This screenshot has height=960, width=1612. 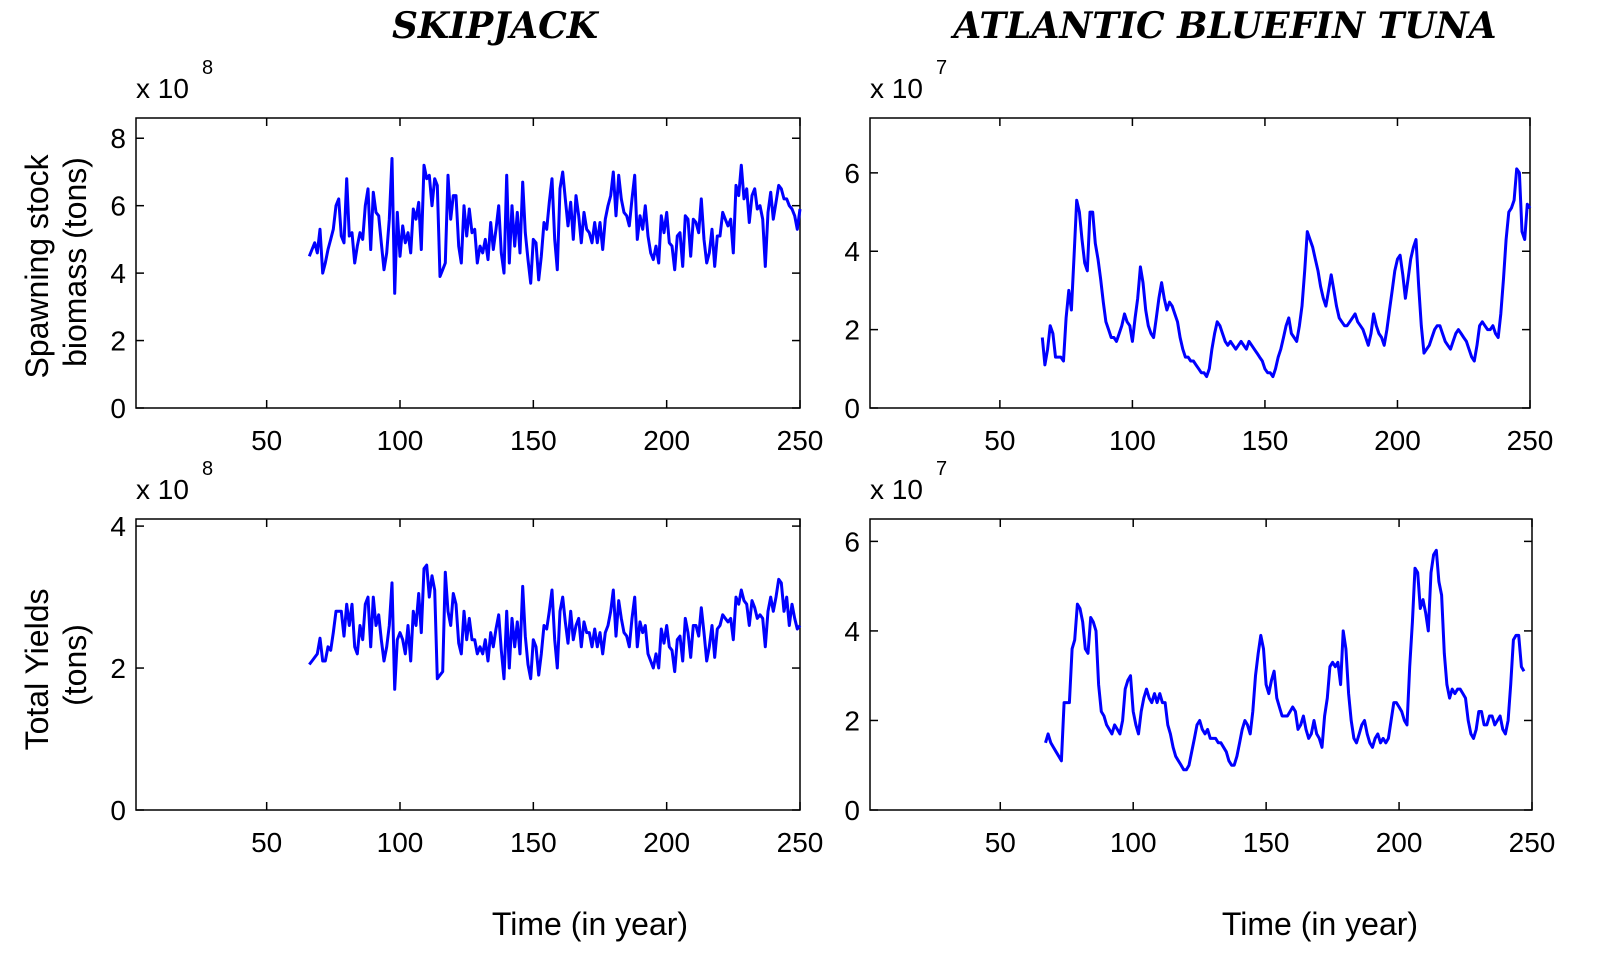 What do you see at coordinates (37, 265) in the screenshot?
I see `ylabel-spawning-line-1: Spawning stock` at bounding box center [37, 265].